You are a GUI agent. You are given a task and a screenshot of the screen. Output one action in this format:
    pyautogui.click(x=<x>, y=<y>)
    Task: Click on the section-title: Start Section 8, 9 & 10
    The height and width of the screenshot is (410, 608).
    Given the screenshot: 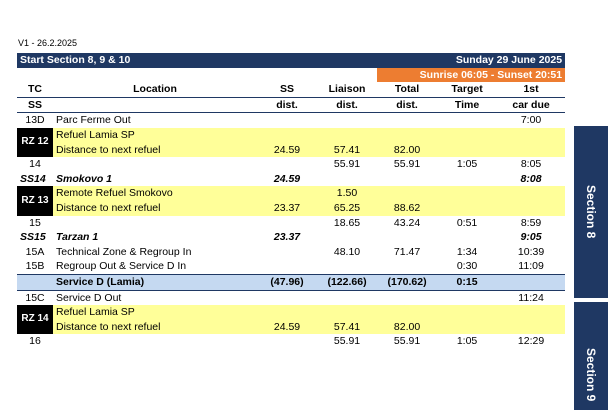 What is the action you would take?
    pyautogui.click(x=197, y=60)
    